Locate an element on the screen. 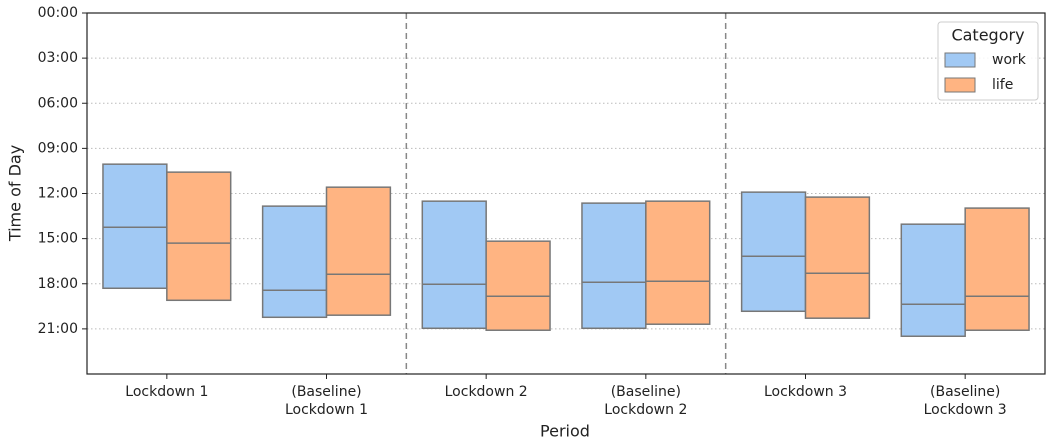 This screenshot has height=443, width=1047. x-tick-label: (Baseline) Lockdown 3 is located at coordinates (965, 401).